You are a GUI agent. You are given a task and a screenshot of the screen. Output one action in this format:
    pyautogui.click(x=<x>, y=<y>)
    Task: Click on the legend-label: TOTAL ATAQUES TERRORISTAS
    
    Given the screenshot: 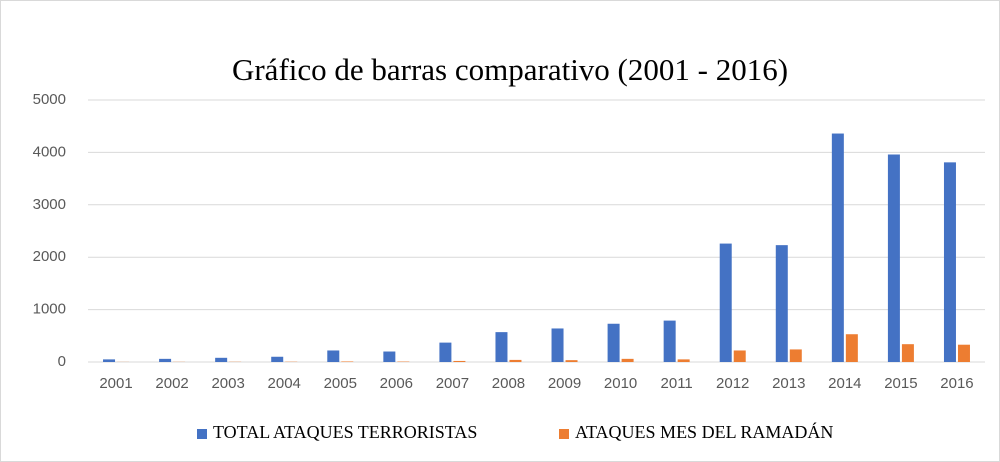 What is the action you would take?
    pyautogui.click(x=345, y=432)
    